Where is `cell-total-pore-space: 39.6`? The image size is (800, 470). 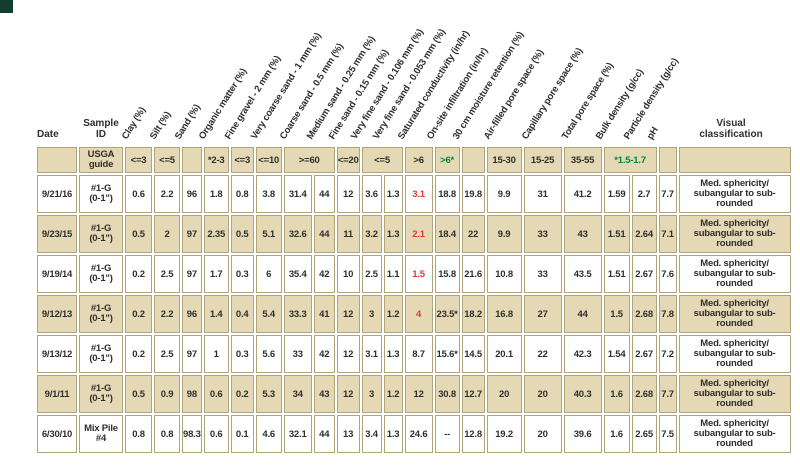
cell-total-pore-space: 39.6 is located at coordinates (582, 434).